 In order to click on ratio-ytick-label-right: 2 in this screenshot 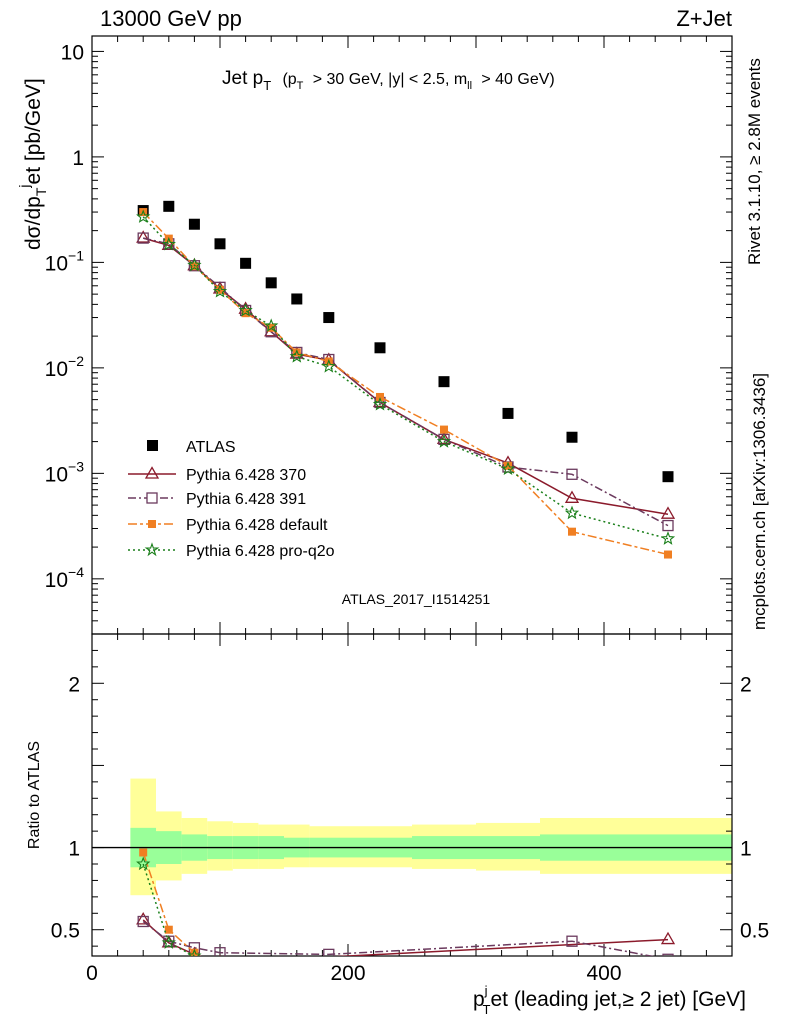, I will do `click(746, 684)`.